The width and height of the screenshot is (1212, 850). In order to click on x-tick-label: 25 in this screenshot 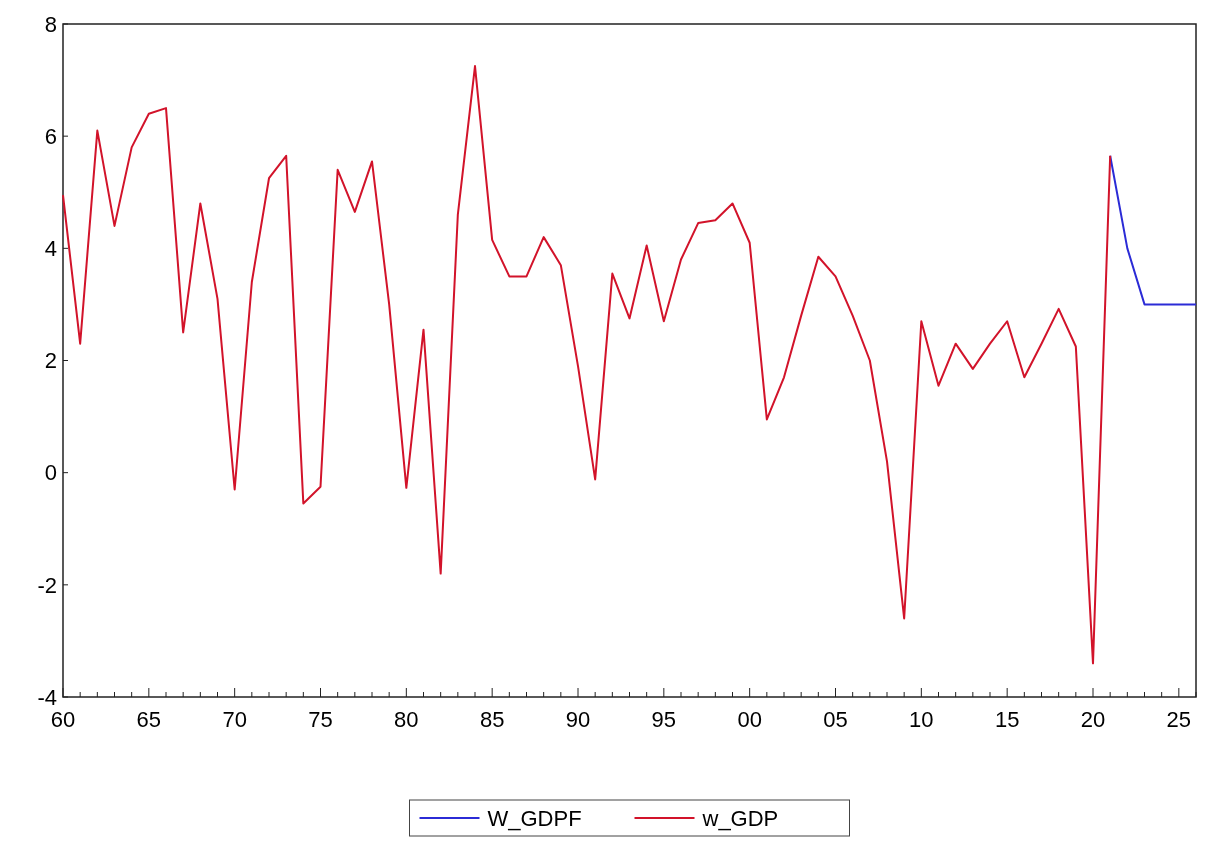, I will do `click(1179, 719)`.